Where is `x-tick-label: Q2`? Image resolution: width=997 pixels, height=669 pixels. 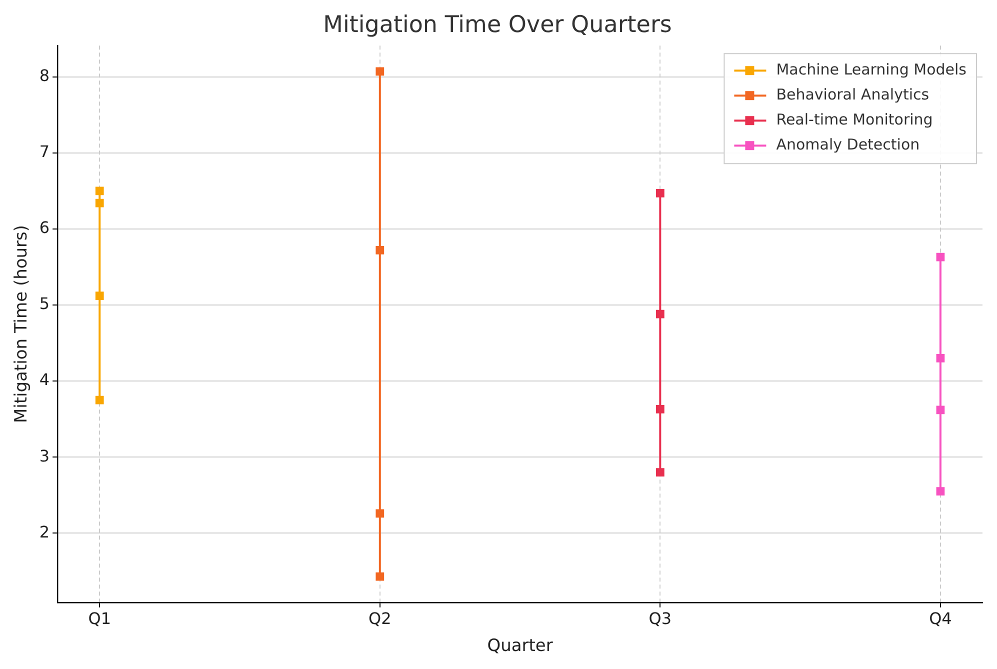
x-tick-label: Q2 is located at coordinates (380, 618).